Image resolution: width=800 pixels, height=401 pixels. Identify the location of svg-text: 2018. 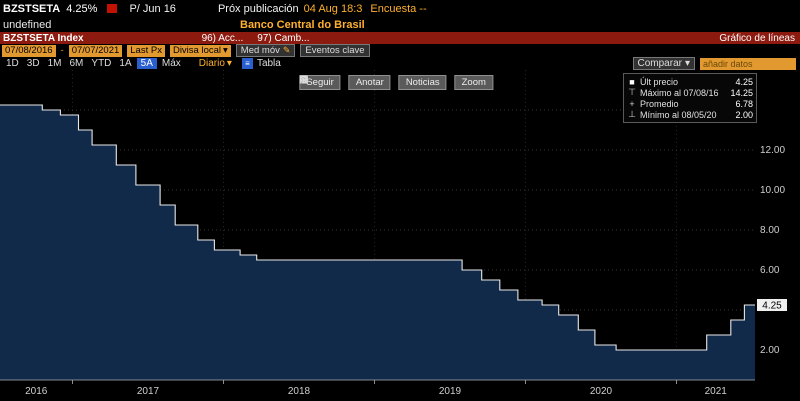
(299, 391).